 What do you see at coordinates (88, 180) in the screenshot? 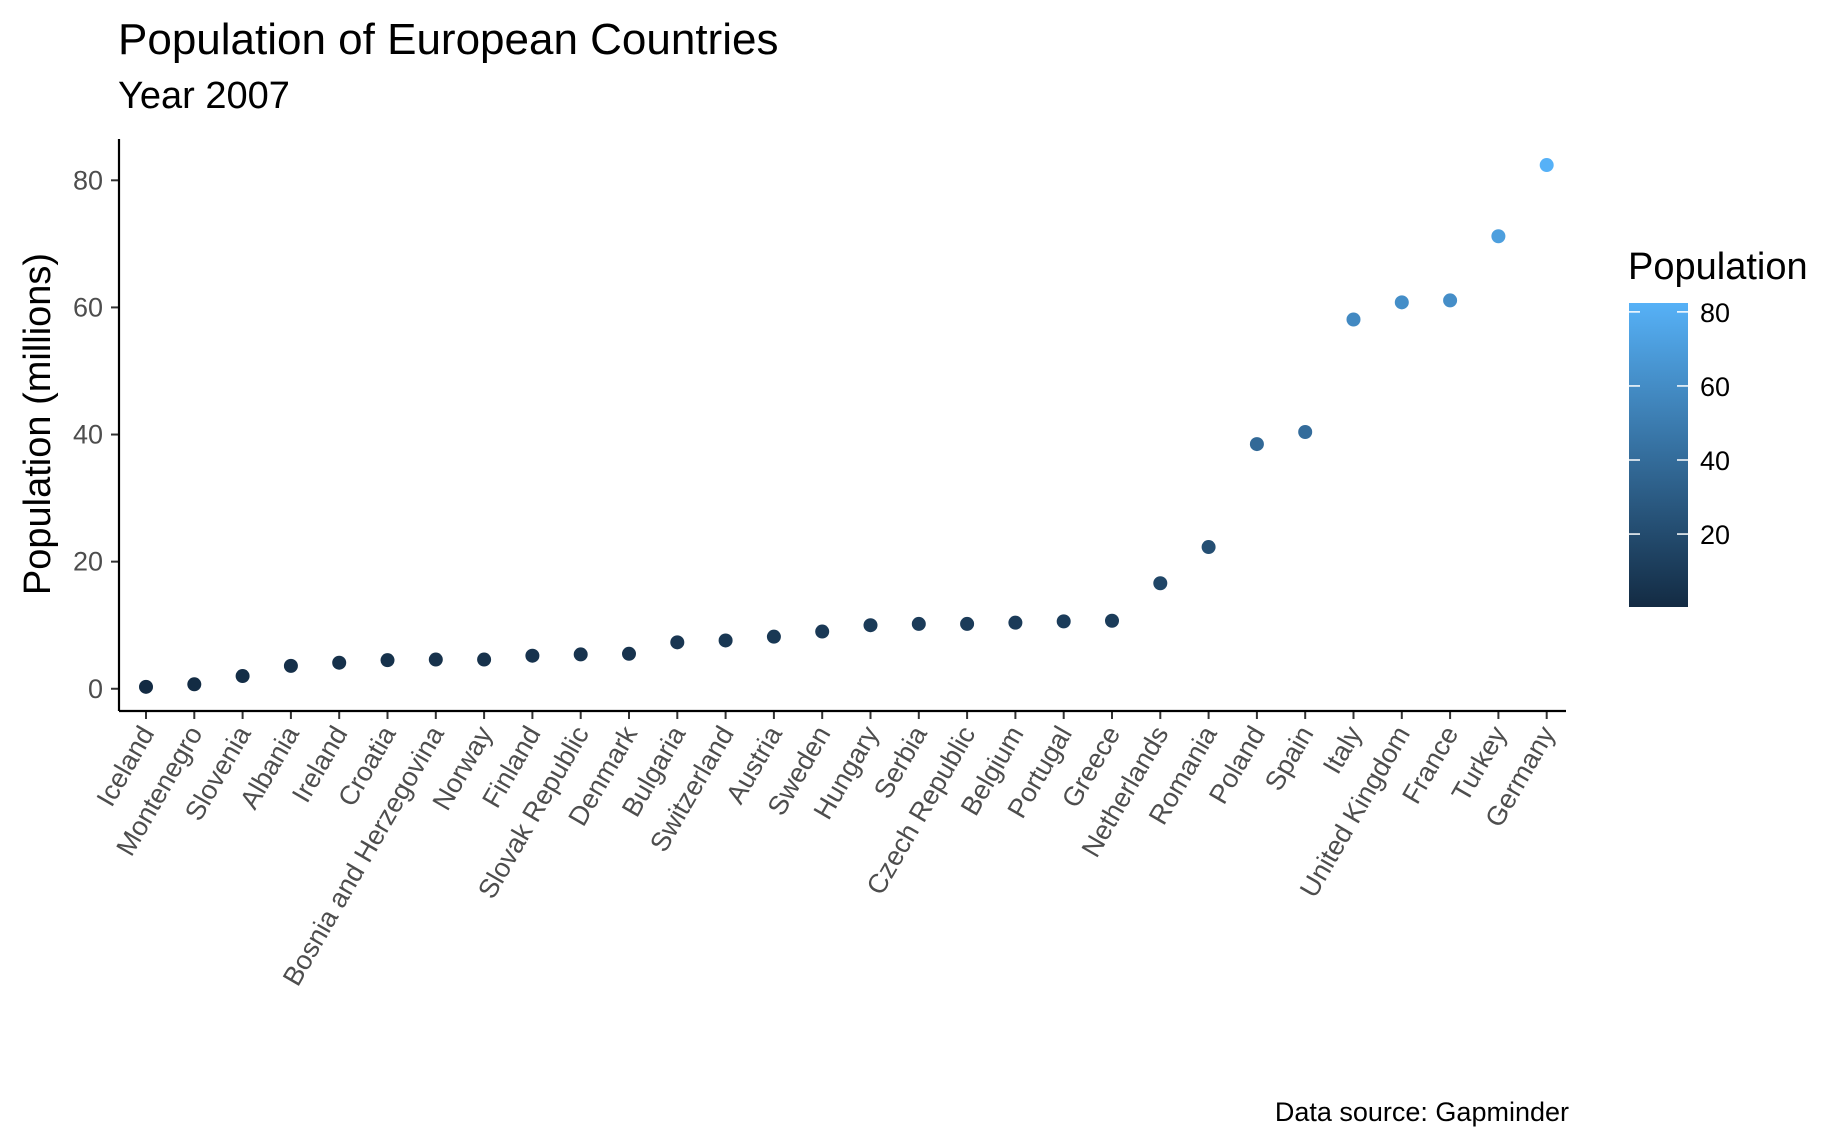
I see `y-tick-label: 80` at bounding box center [88, 180].